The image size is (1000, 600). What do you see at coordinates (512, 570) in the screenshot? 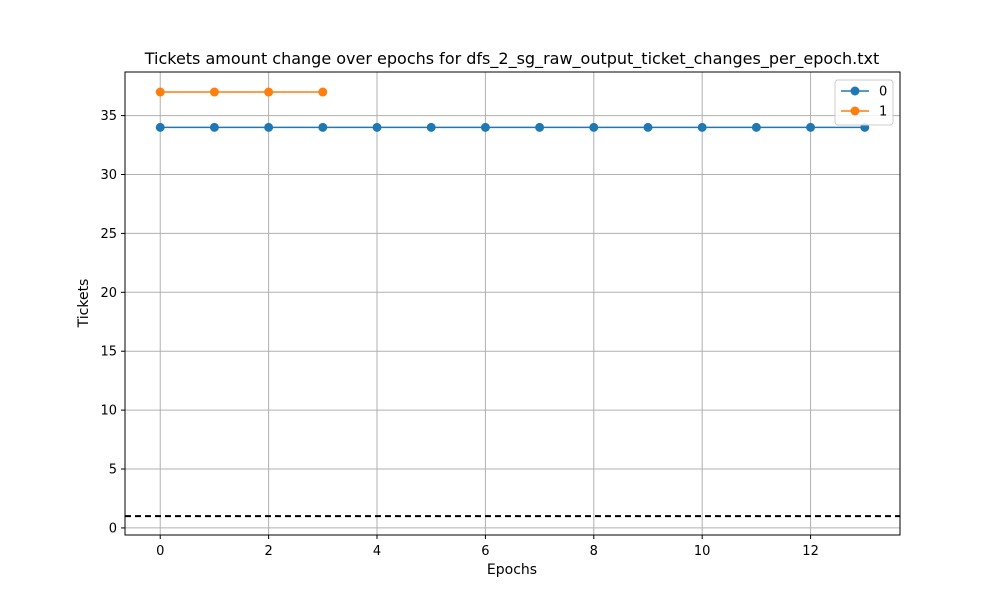
I see `x-axis-label: Epochs` at bounding box center [512, 570].